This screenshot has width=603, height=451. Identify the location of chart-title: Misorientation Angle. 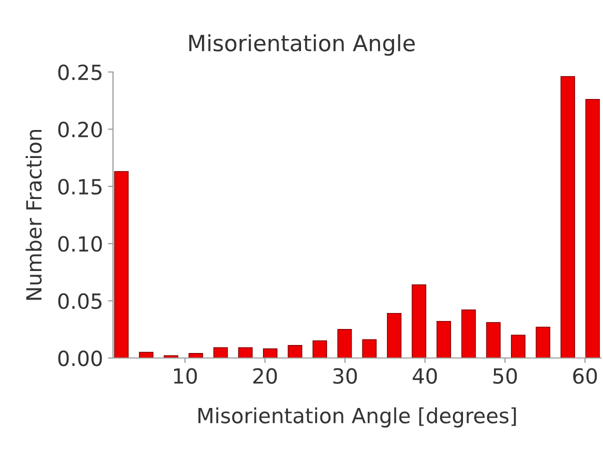
(302, 45).